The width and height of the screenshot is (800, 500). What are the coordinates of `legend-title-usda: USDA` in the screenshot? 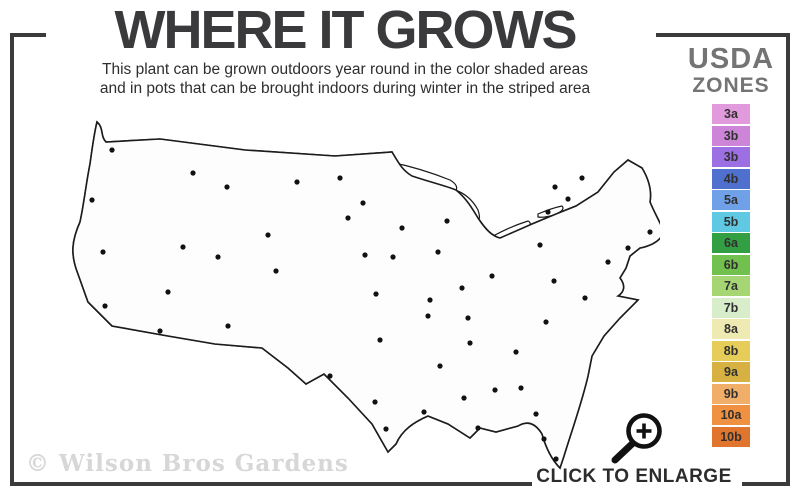 It's located at (731, 59).